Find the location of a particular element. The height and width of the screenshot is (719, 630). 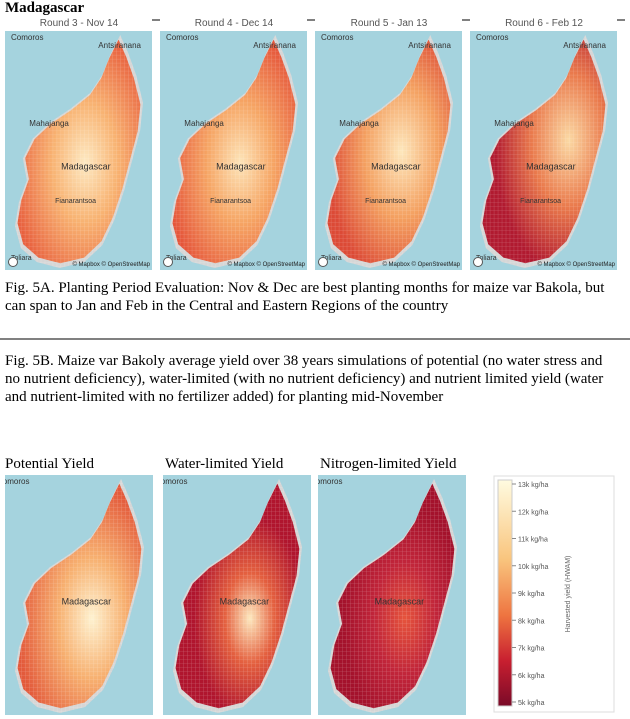

legend-tick-label: 5k kg/ha is located at coordinates (531, 703).